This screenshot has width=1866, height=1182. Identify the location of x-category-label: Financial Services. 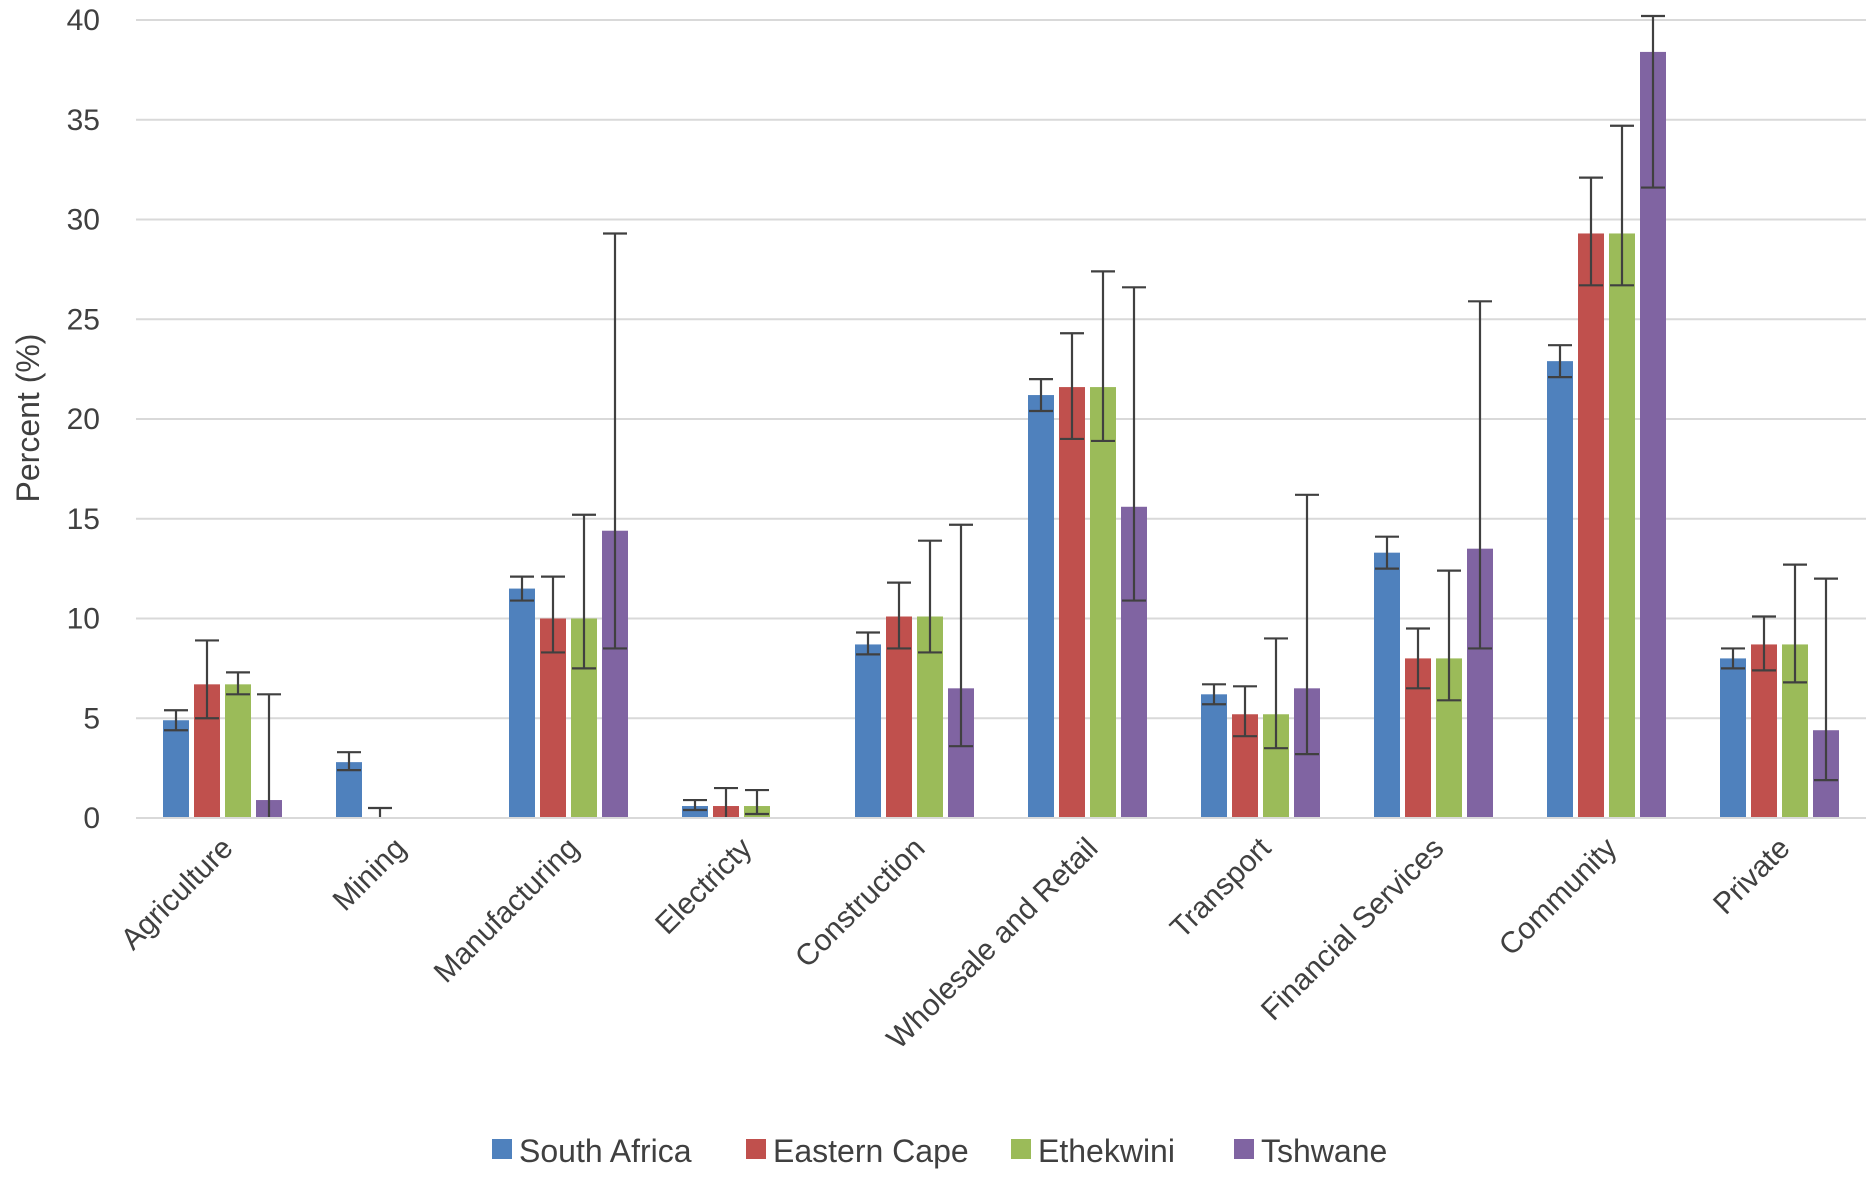
(1352, 929).